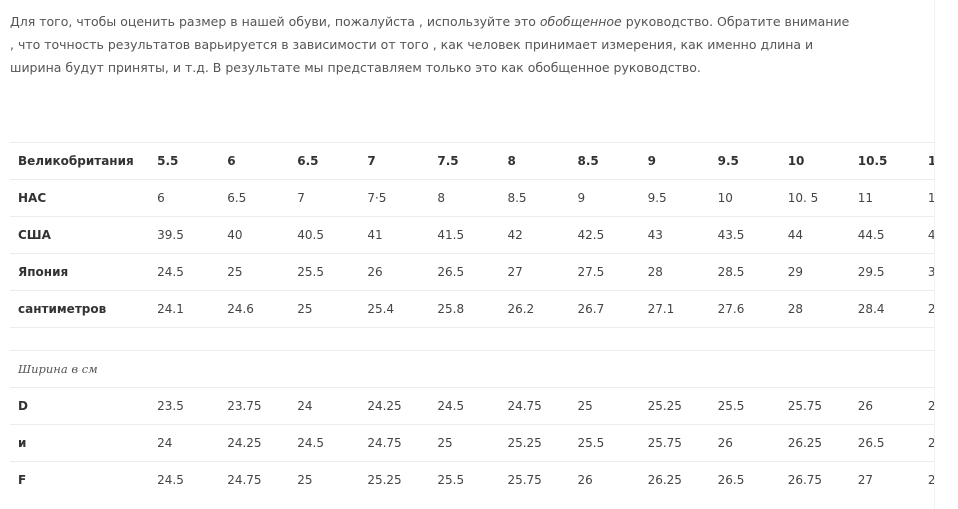  I want to click on size-cell: 27.1, so click(674, 309).